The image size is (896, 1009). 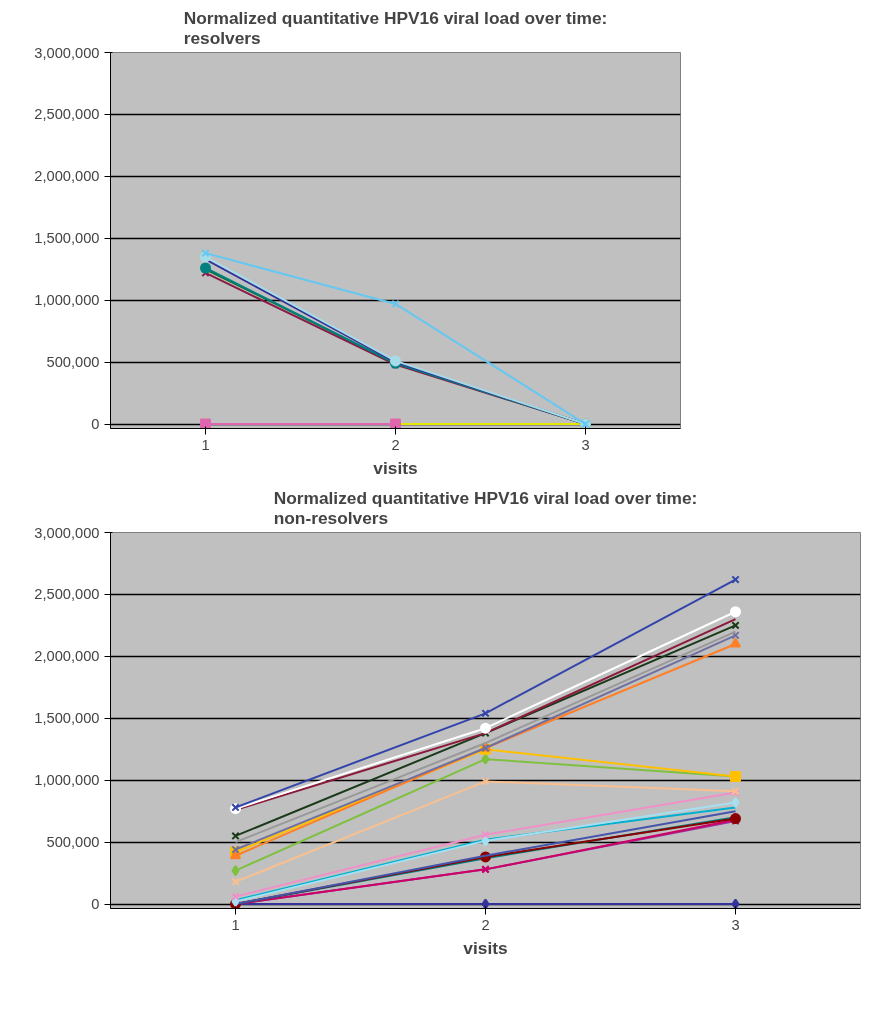 I want to click on chart-title: Normalized quantitative HPV16 viral load over time: non-resolvers, so click(x=485, y=507).